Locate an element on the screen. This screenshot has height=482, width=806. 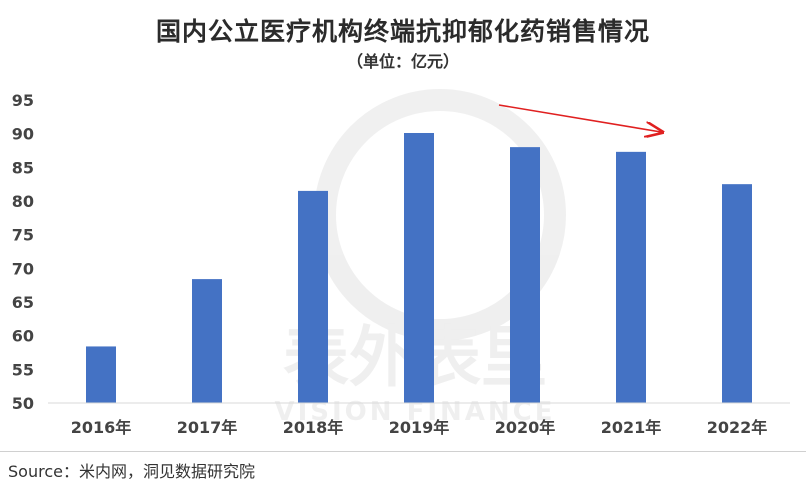
source-divider is located at coordinates (403, 451).